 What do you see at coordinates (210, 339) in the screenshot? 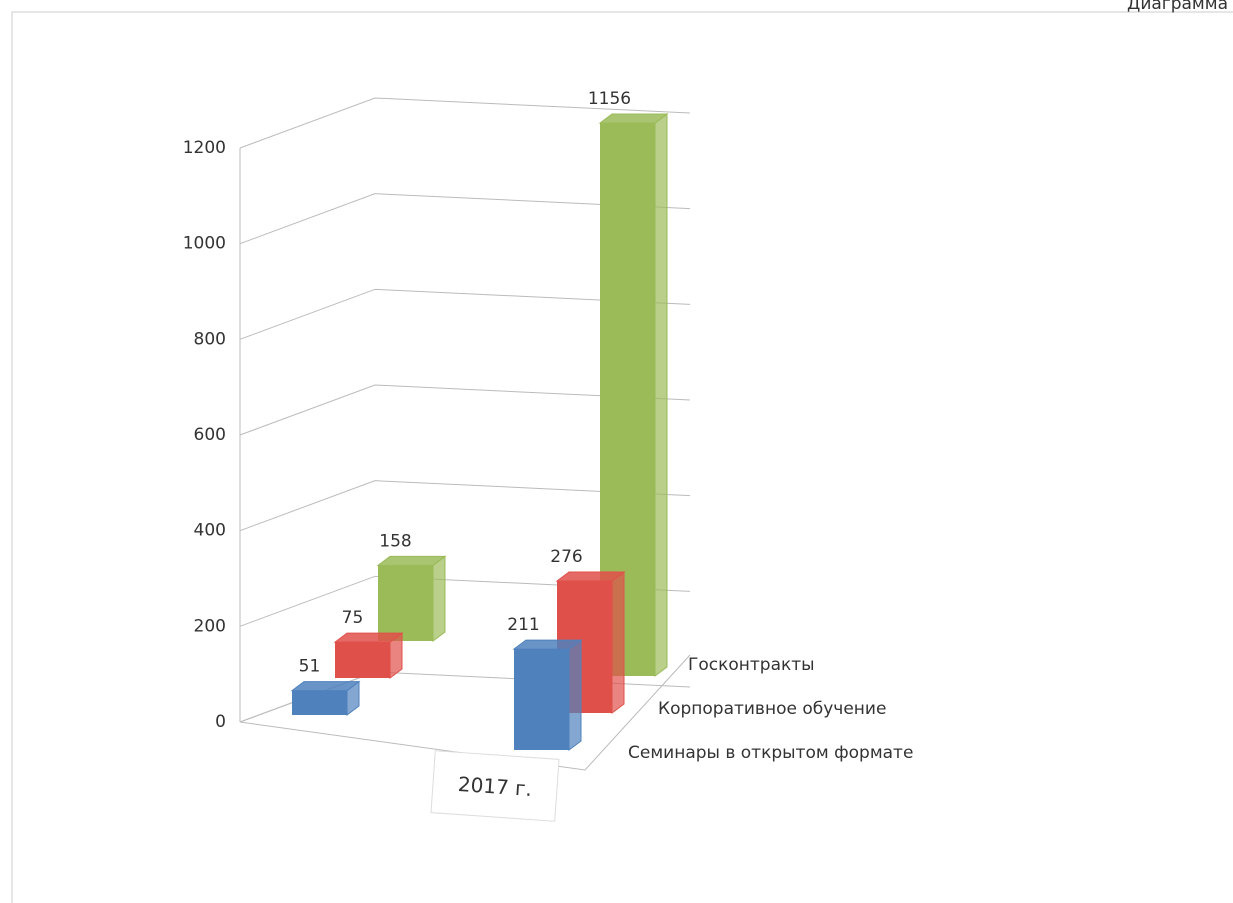
I see `y-tick-label: 800` at bounding box center [210, 339].